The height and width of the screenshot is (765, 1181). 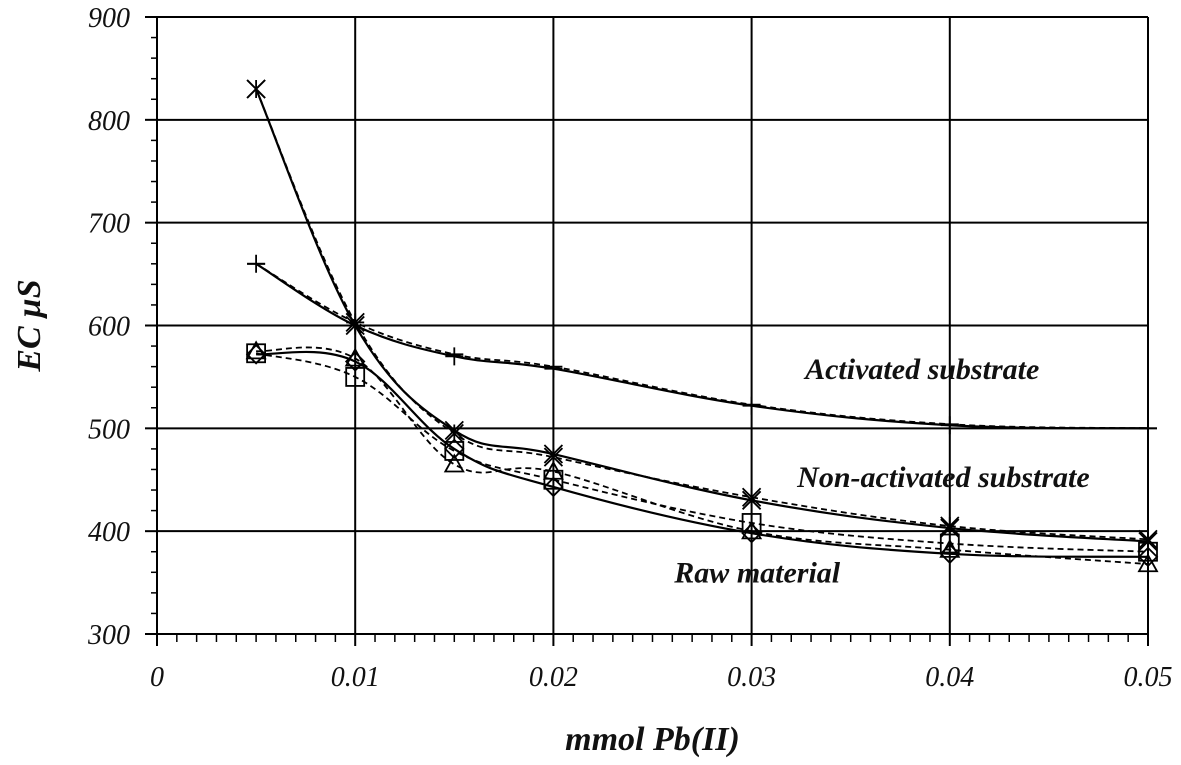 I want to click on y-tick-label: 700, so click(x=109, y=224).